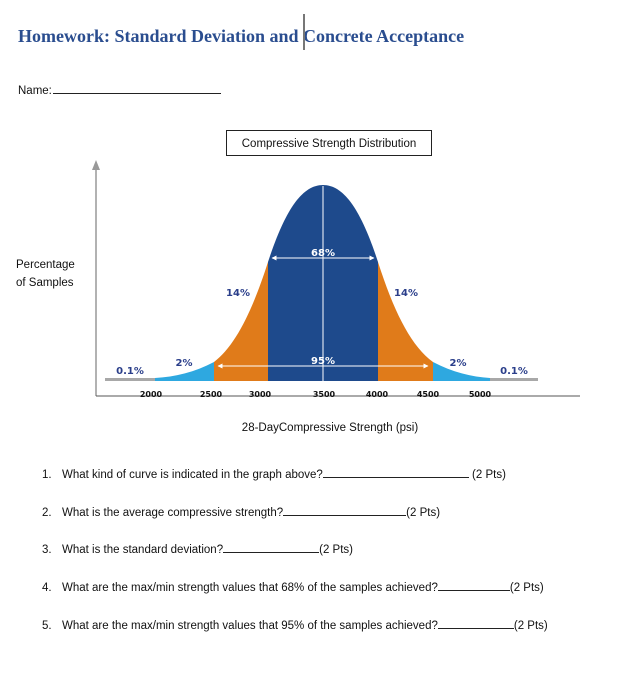 This screenshot has height=700, width=626. I want to click on y-axis-label-line: of Samples, so click(45, 283).